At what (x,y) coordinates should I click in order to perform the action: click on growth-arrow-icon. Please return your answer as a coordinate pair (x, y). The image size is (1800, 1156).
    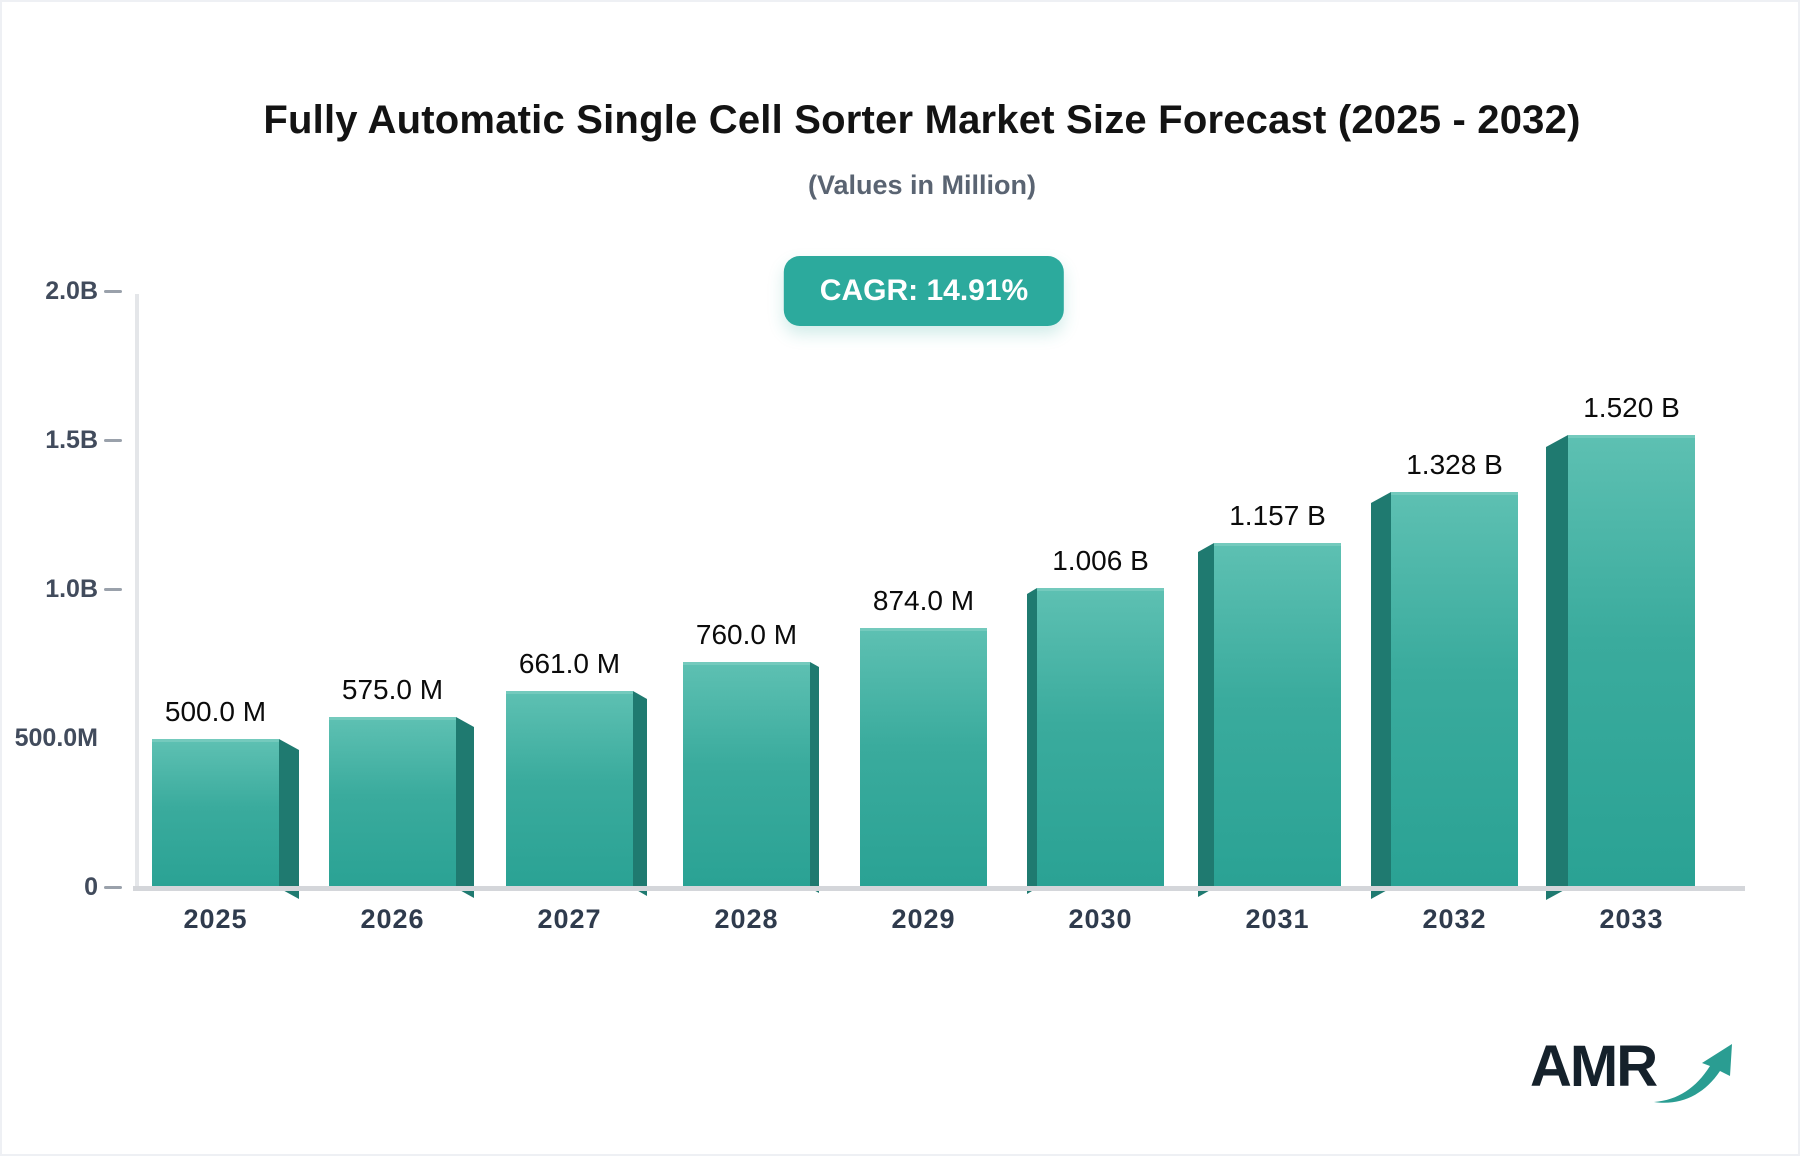
    Looking at the image, I should click on (1693, 1073).